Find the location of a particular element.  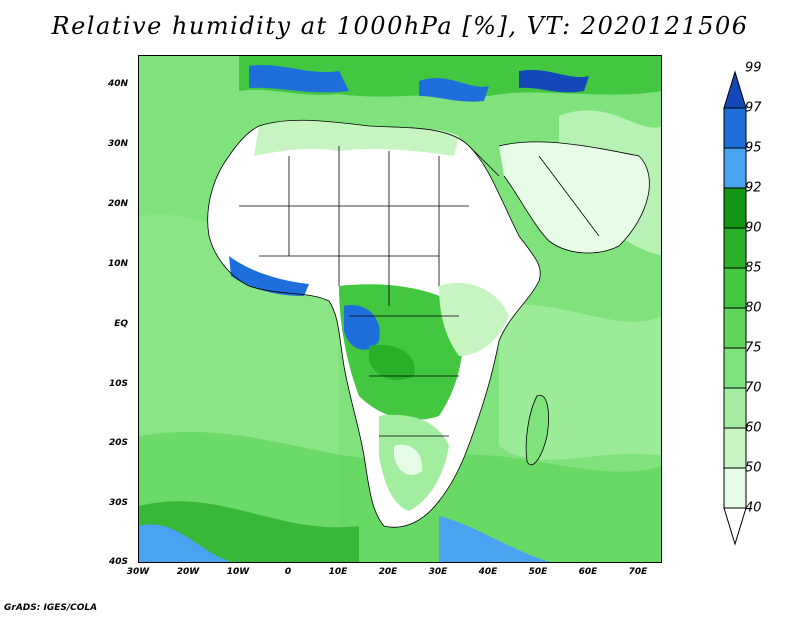

y-tick-label: 20N is located at coordinates (117, 204).